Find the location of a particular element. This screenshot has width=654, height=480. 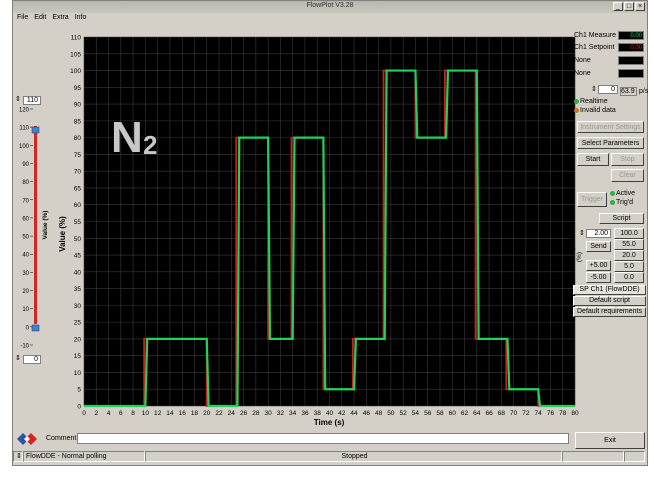

x-tick-label: 8 is located at coordinates (133, 413).